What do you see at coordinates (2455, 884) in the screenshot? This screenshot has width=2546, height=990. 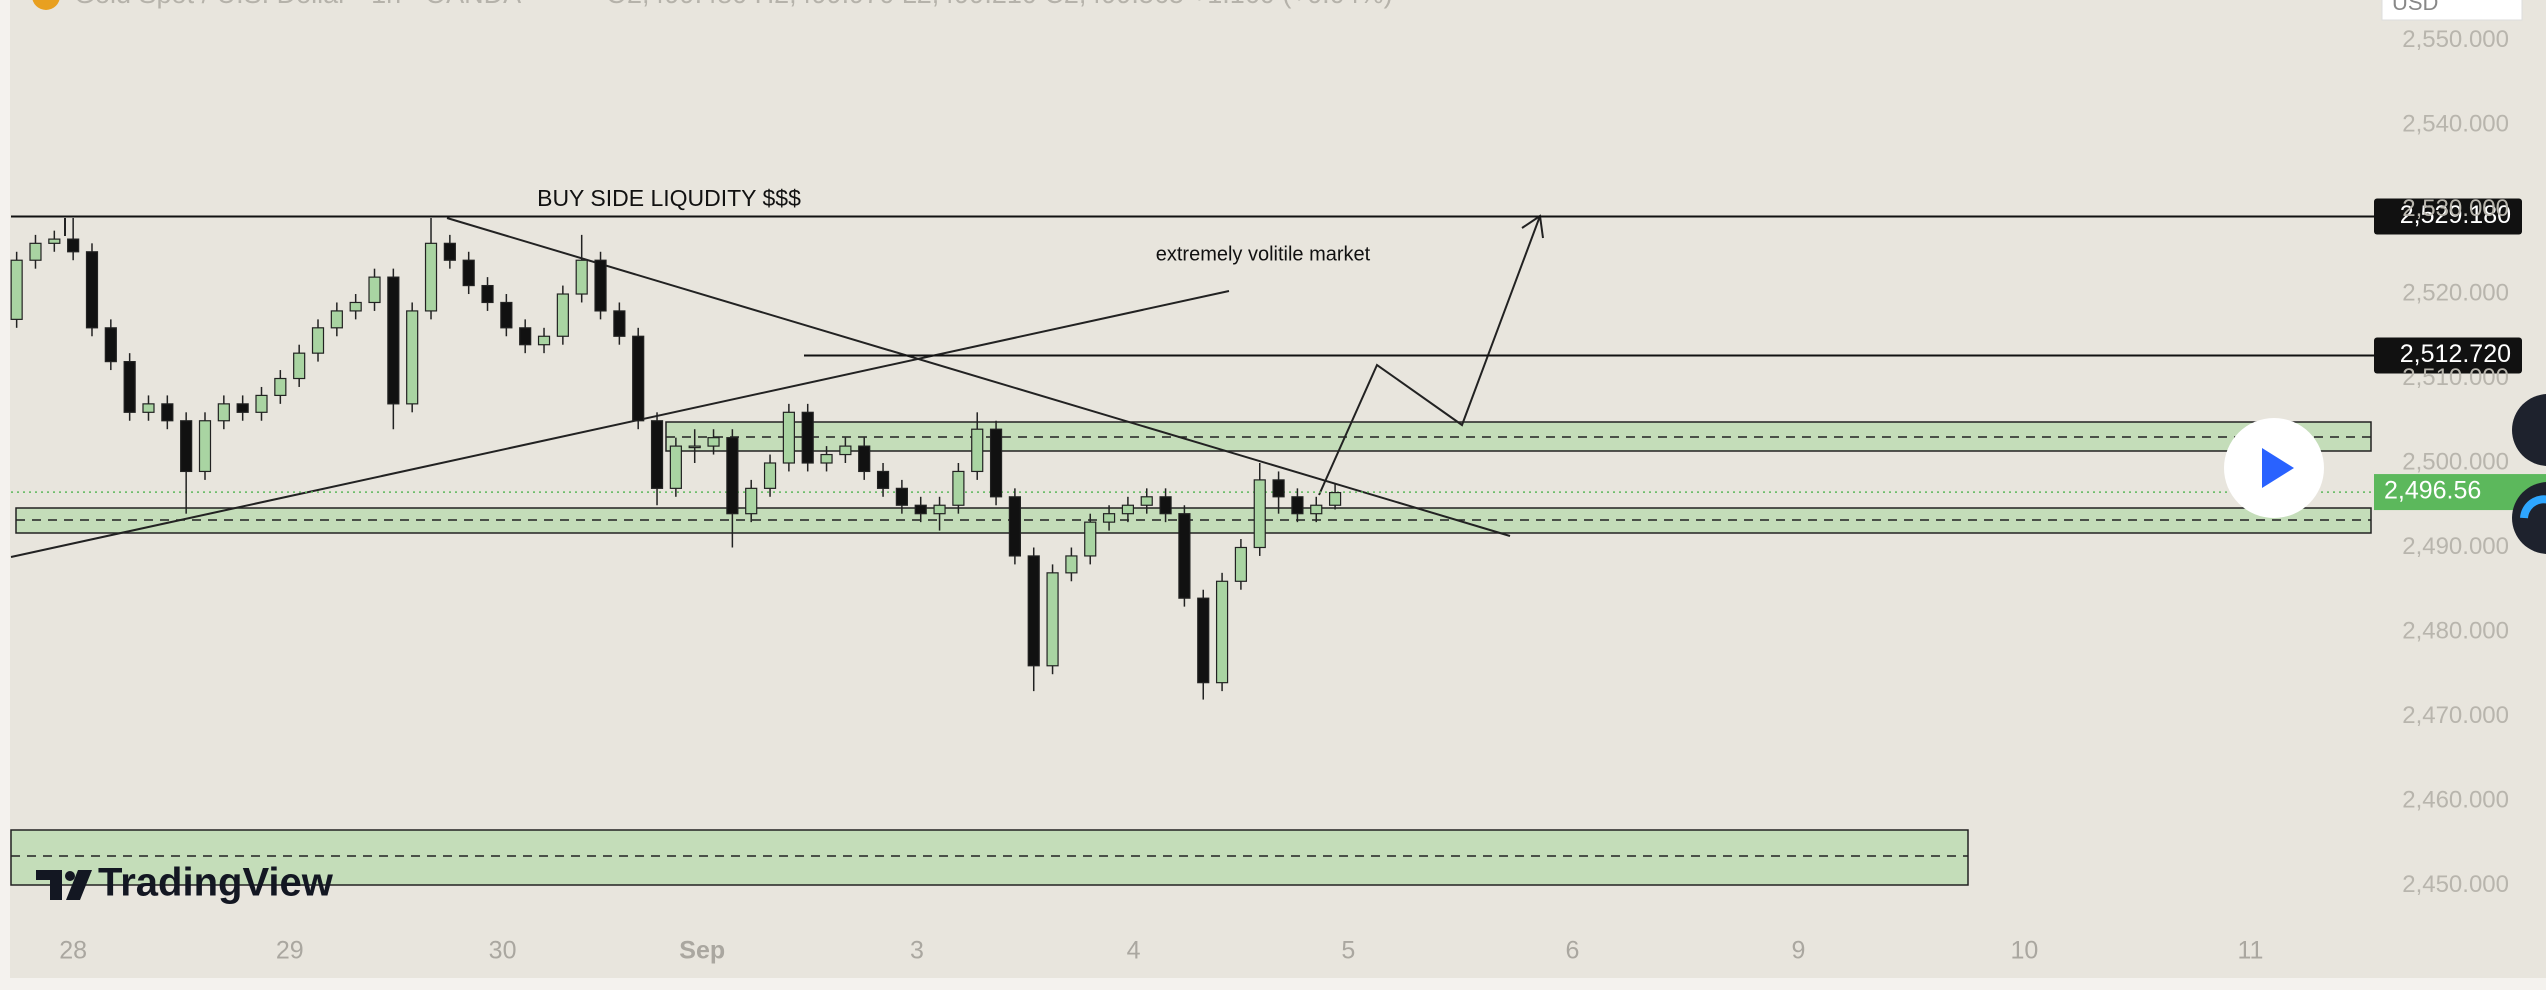 I see `y-tick-label: 2,450.000` at bounding box center [2455, 884].